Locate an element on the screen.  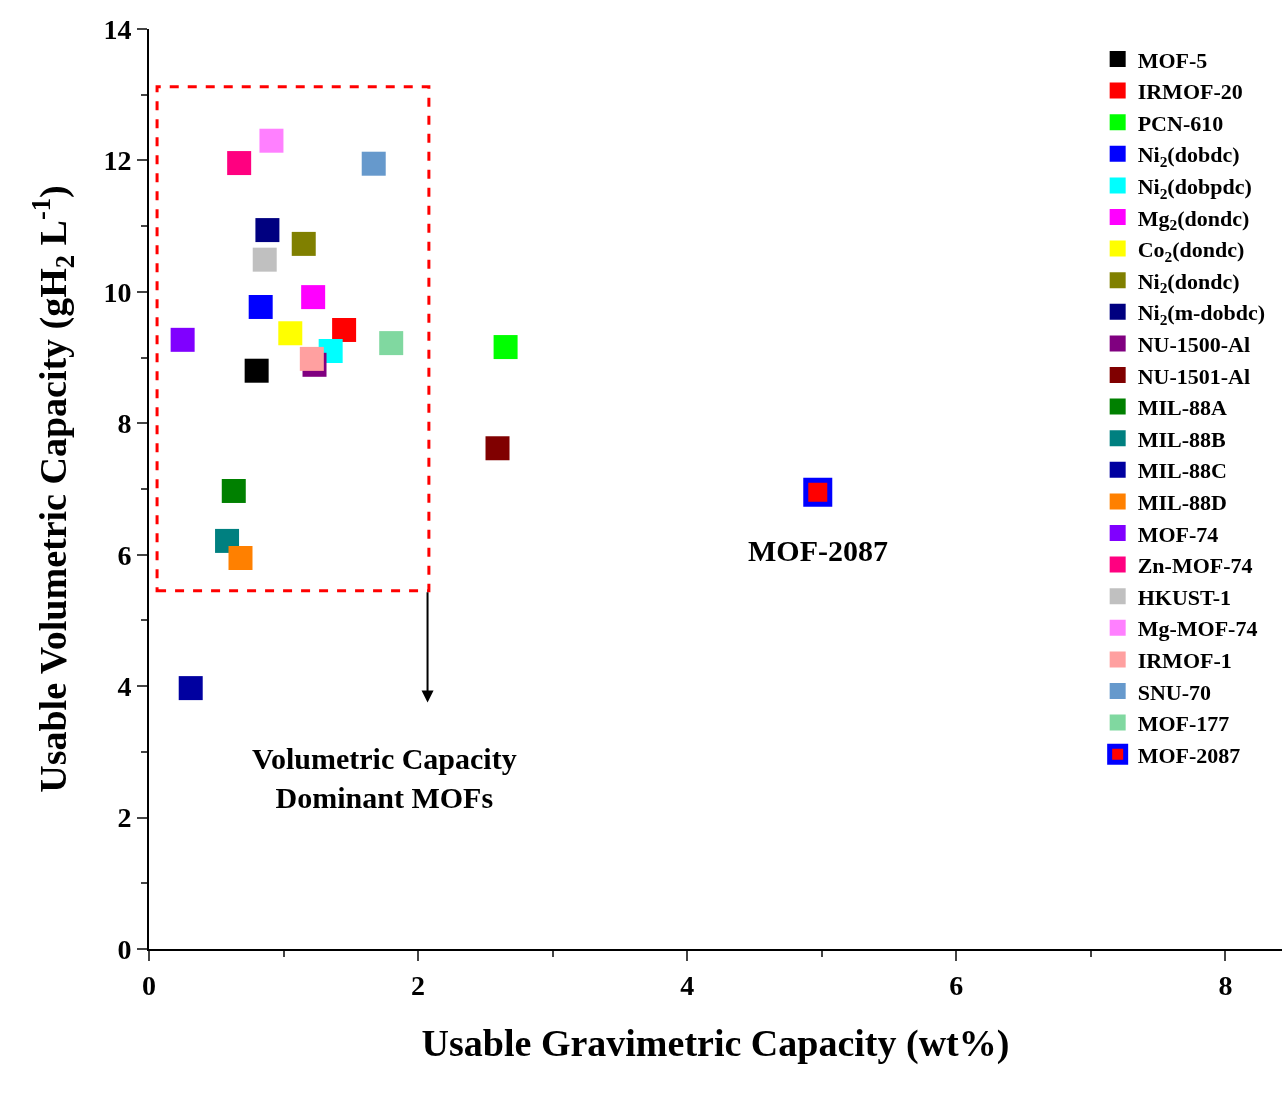
legend-label: HKUST-1 is located at coordinates (1184, 597).